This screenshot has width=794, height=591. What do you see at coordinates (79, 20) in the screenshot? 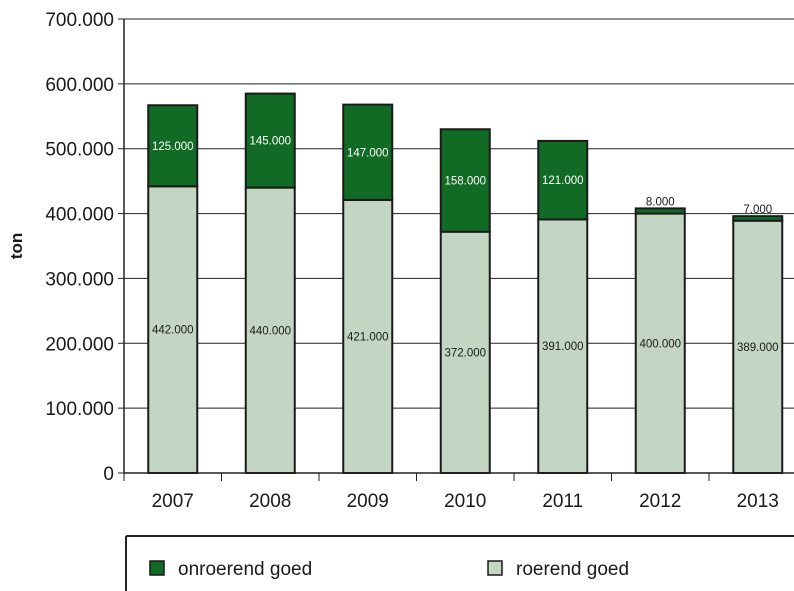
I see `y-tick-label: 700.000` at bounding box center [79, 20].